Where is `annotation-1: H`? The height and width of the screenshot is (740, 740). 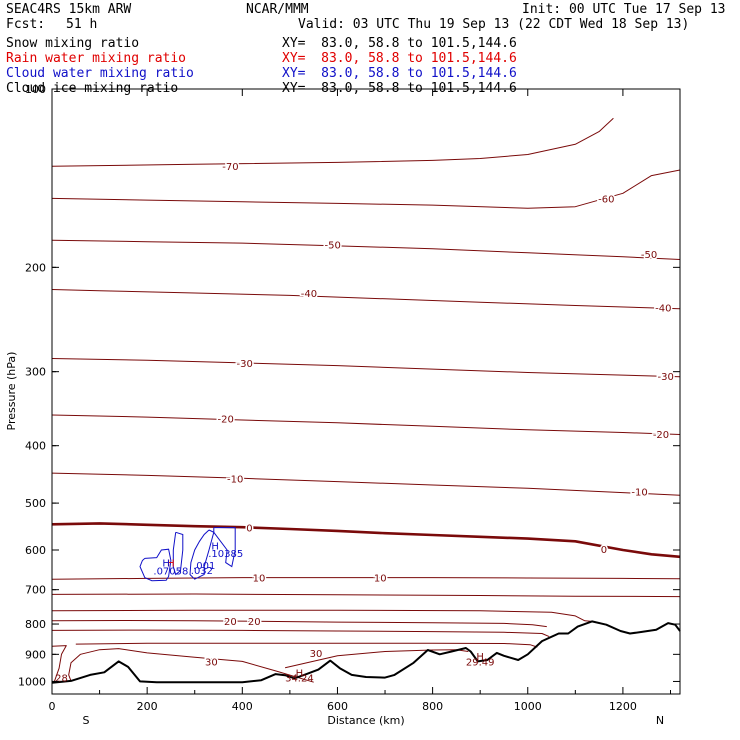
annotation-1: H is located at coordinates (166, 564).